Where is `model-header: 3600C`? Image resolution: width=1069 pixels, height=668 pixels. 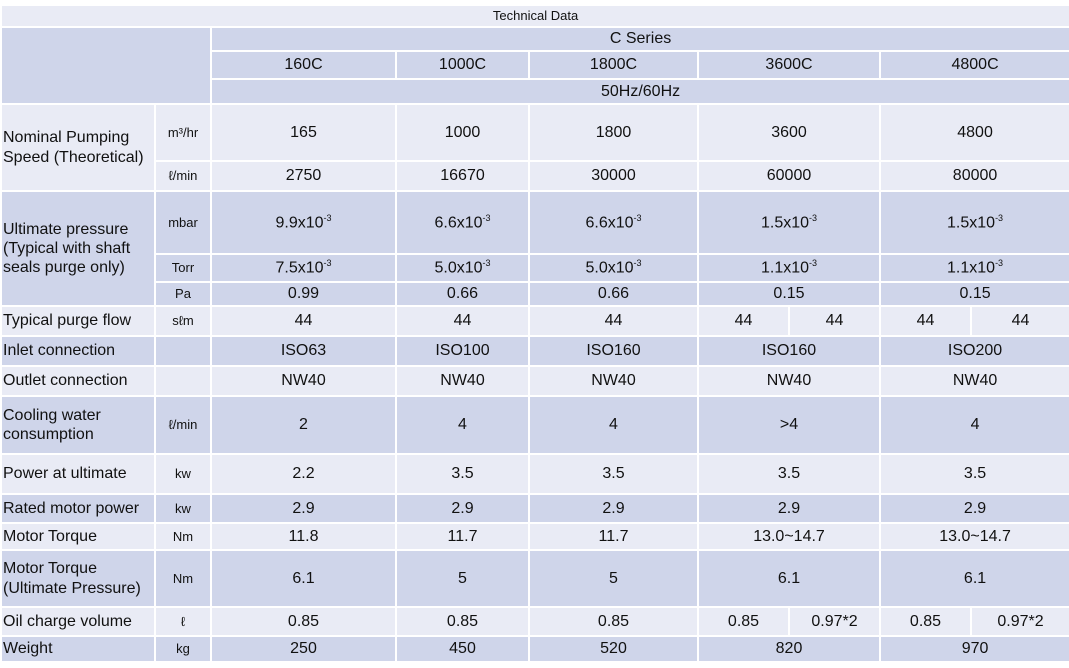 model-header: 3600C is located at coordinates (789, 65).